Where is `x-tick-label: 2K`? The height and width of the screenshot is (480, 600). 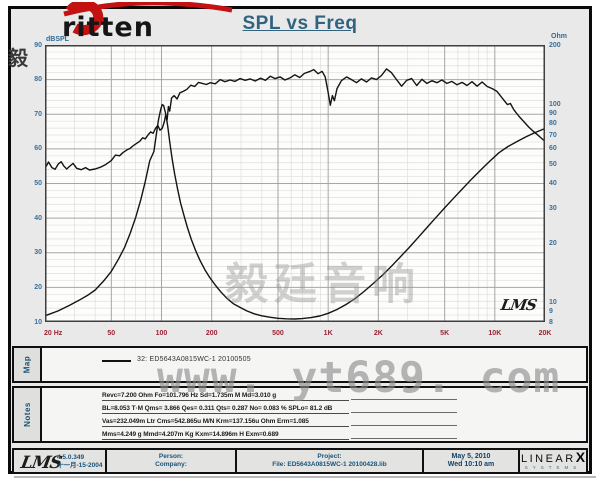 x-tick-label: 2K is located at coordinates (378, 333).